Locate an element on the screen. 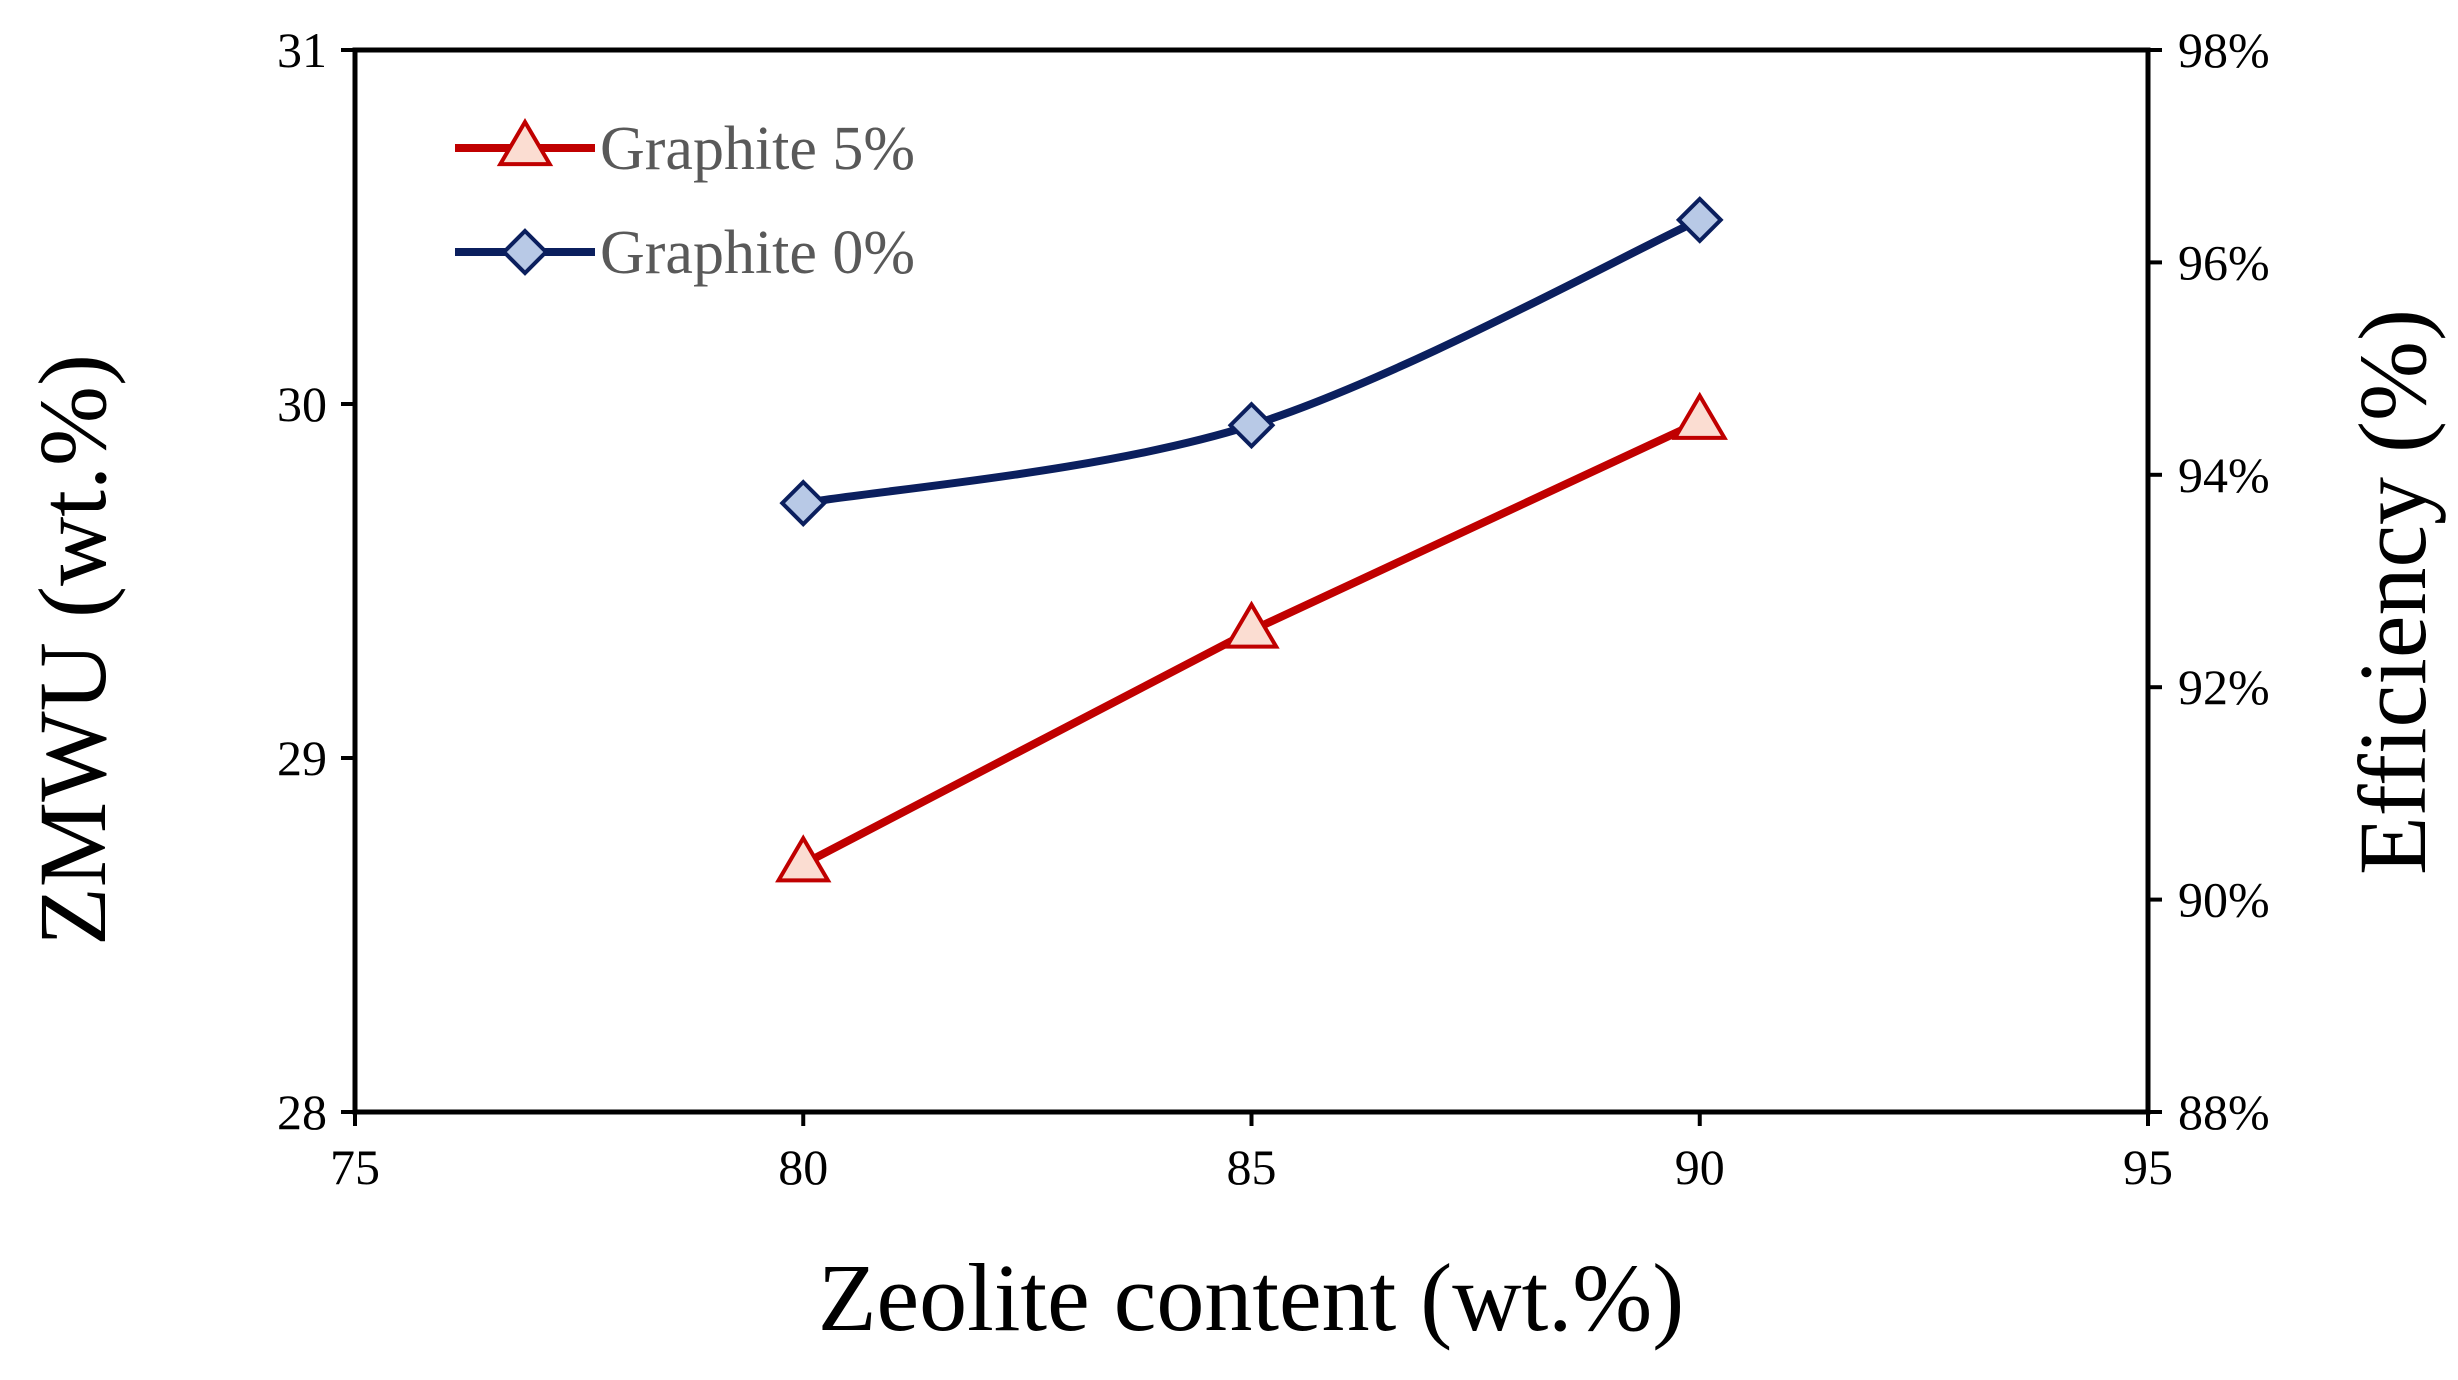 Image resolution: width=2458 pixels, height=1380 pixels. x-axis-title: Zeolite content (wt.%) is located at coordinates (1251, 1297).